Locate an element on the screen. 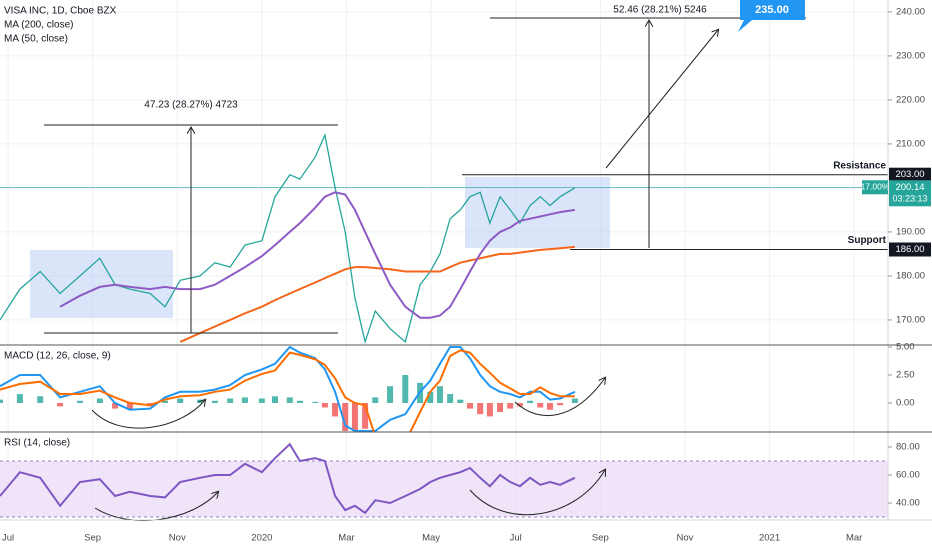  legend-title: VISA INC, 1D, Cboe BZX is located at coordinates (60, 11).